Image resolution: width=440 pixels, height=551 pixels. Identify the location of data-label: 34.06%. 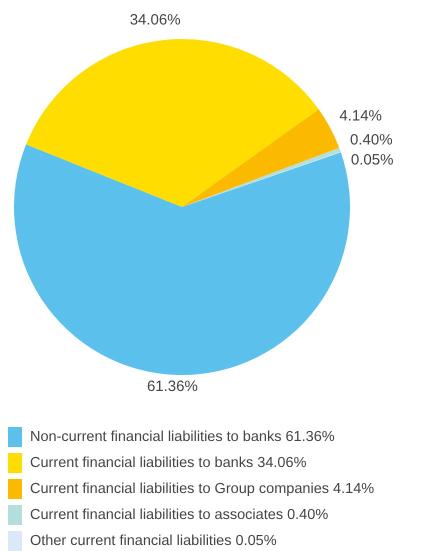
(155, 19).